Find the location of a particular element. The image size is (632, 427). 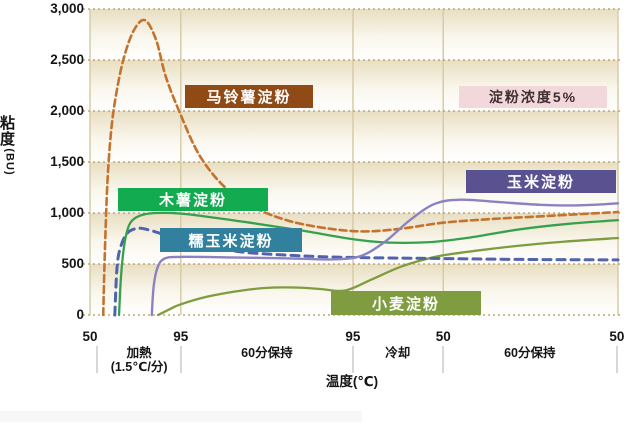

y-axis-tick-label: 0 is located at coordinates (80, 314).